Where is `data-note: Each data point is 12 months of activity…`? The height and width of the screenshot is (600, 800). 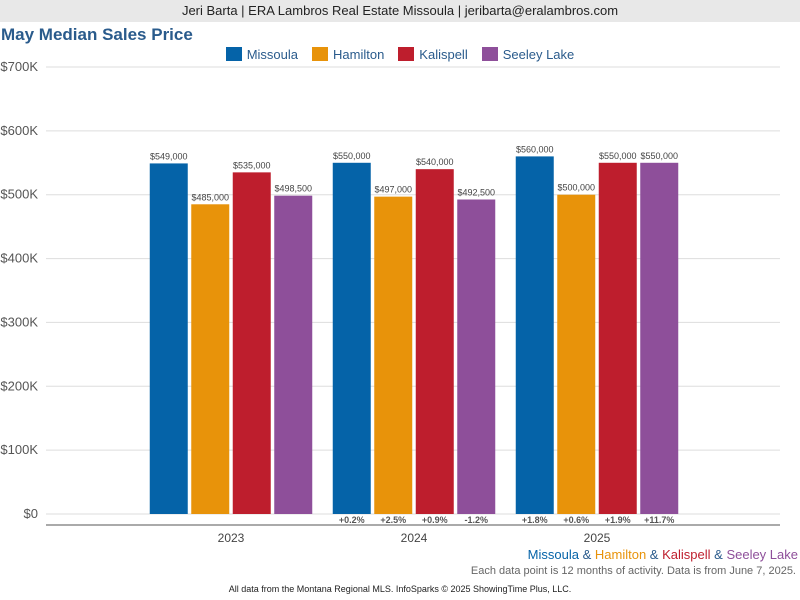
data-note: Each data point is 12 months of activity… is located at coordinates (633, 571).